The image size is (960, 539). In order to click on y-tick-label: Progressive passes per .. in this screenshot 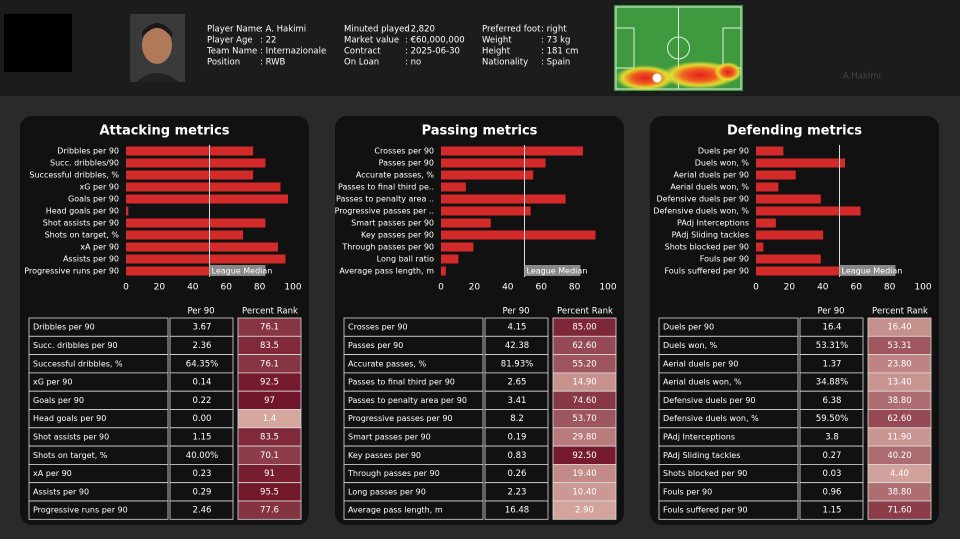, I will do `click(384, 211)`.